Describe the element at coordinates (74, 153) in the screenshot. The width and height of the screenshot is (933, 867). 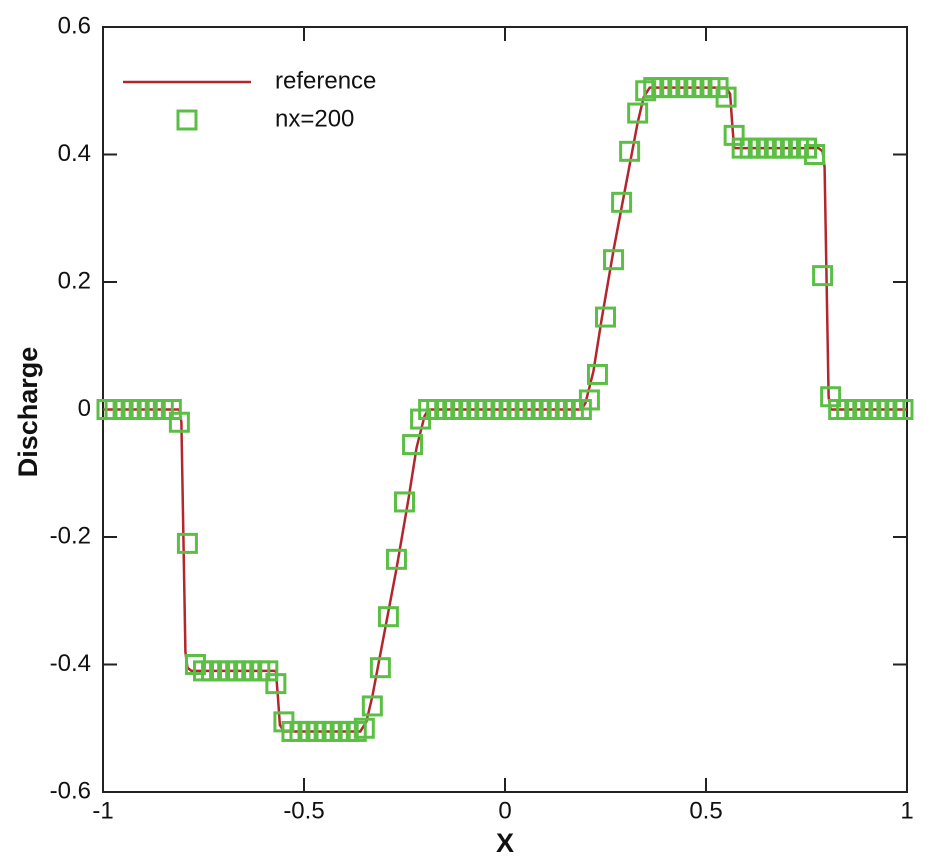
I see `y-tick-label: 0.4` at that location.